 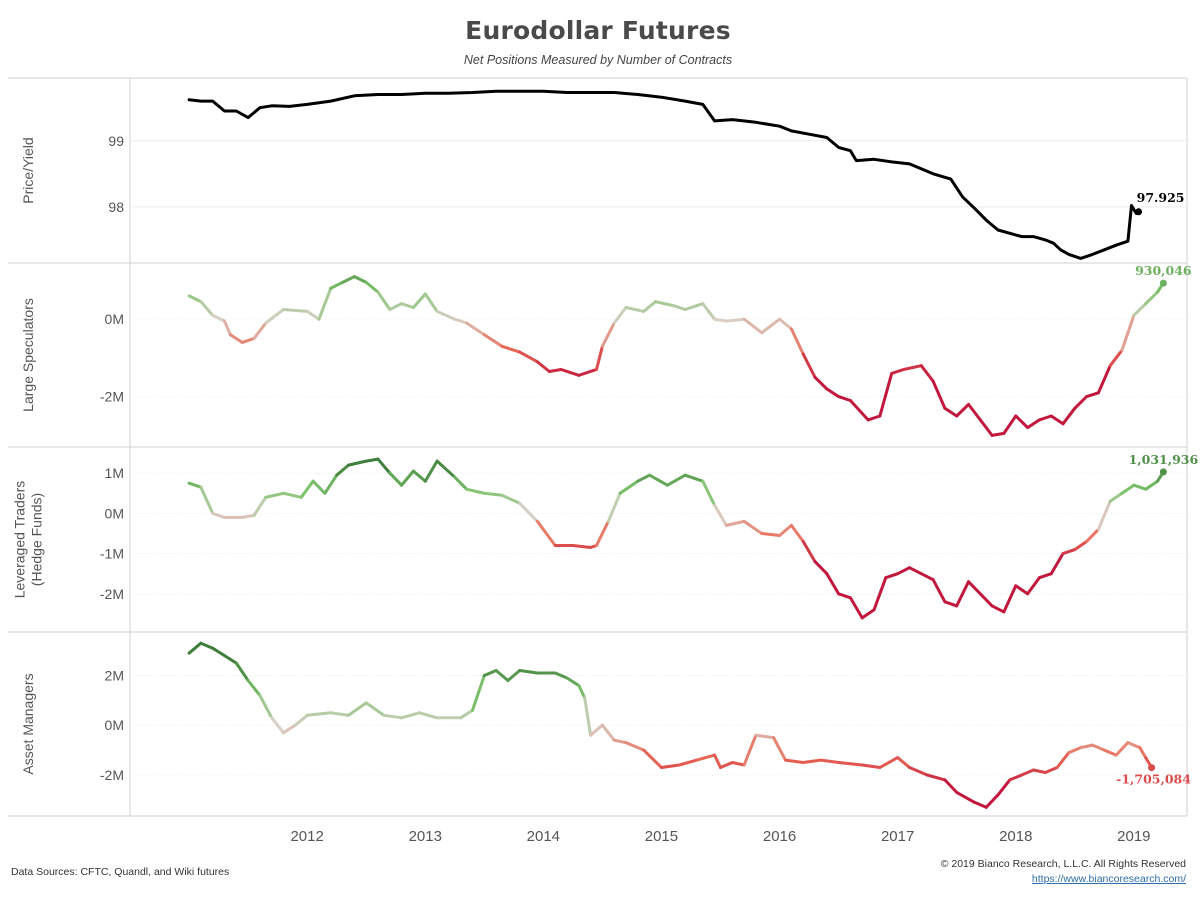 I want to click on y-axis-label: Large Speculators, so click(x=28, y=355).